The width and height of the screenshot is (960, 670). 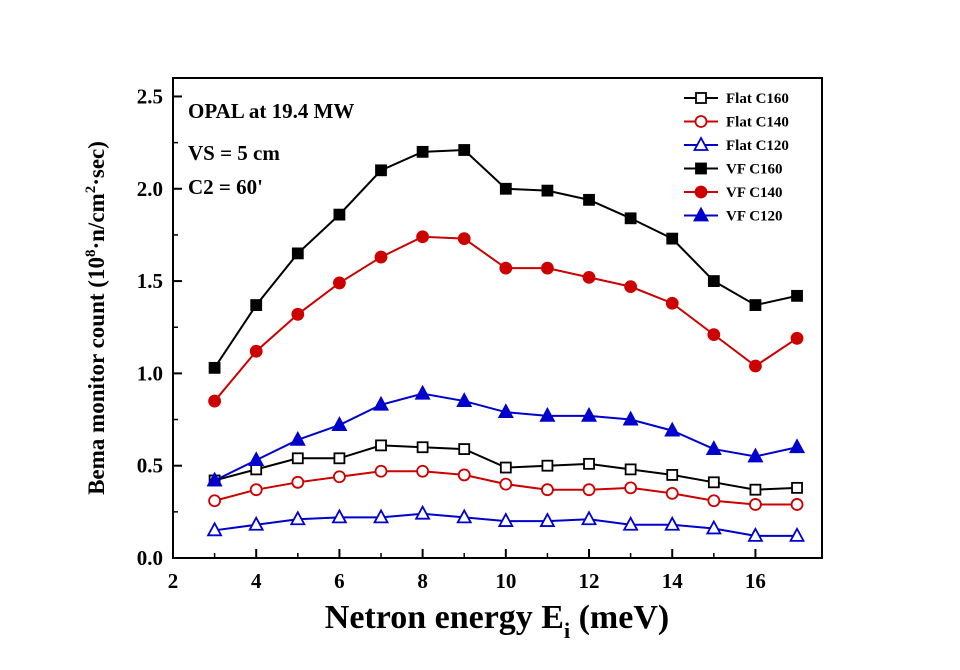 What do you see at coordinates (506, 487) in the screenshot?
I see `series-flat-c140` at bounding box center [506, 487].